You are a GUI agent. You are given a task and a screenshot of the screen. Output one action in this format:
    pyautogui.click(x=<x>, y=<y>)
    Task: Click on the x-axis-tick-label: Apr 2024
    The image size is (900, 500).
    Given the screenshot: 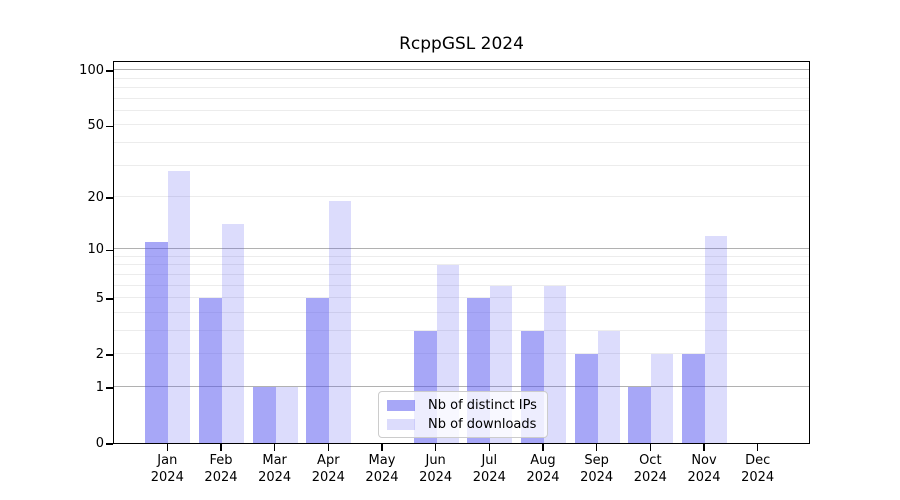 What is the action you would take?
    pyautogui.click(x=328, y=469)
    